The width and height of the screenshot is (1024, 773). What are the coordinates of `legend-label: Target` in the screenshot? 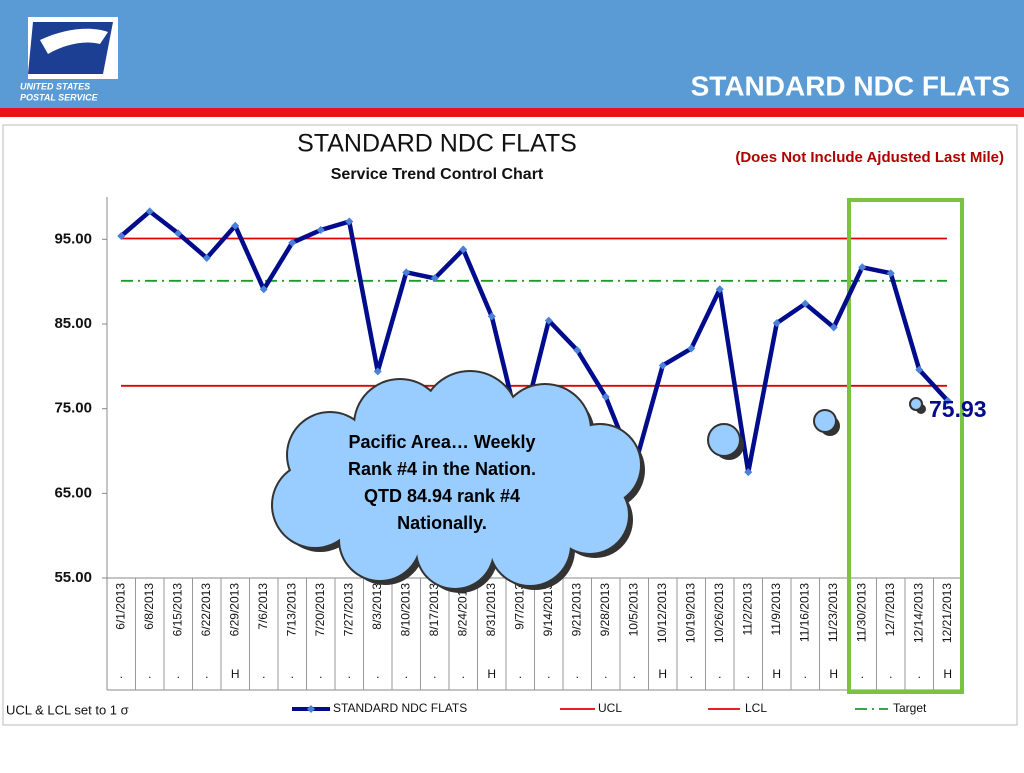 It's located at (910, 708).